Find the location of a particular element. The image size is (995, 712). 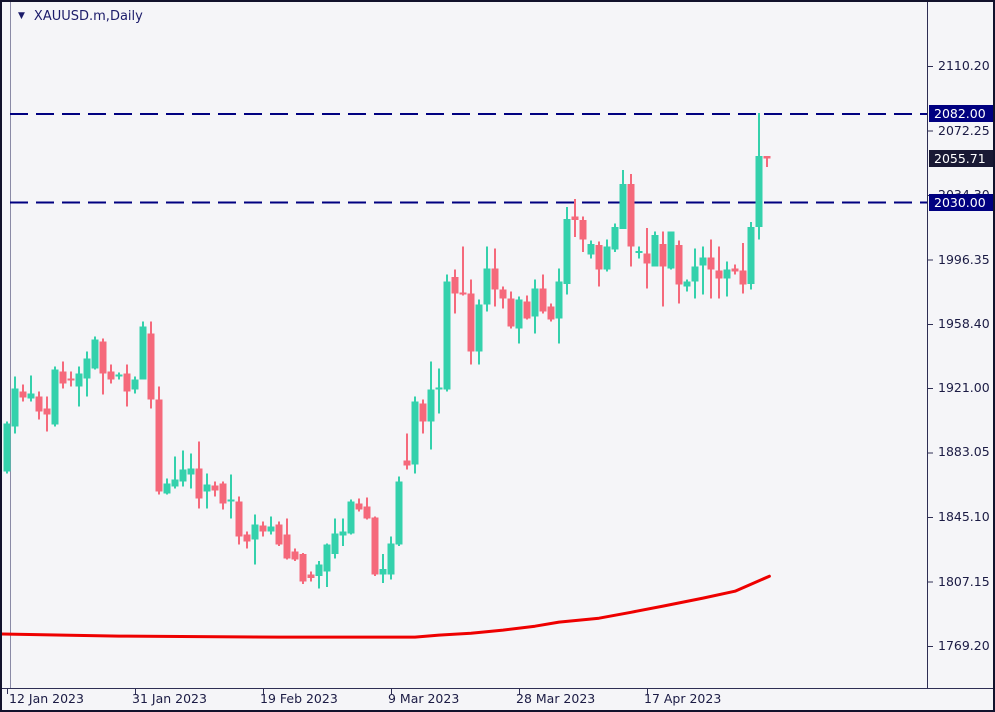

chart-title: ▼ XAUUSD.m,Daily is located at coordinates (80, 16).